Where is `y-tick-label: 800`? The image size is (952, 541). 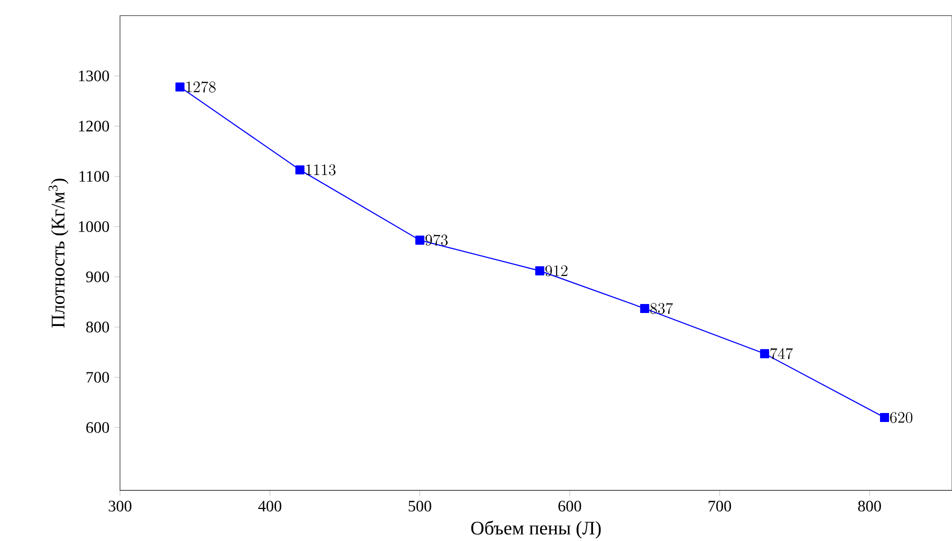 y-tick-label: 800 is located at coordinates (97, 327).